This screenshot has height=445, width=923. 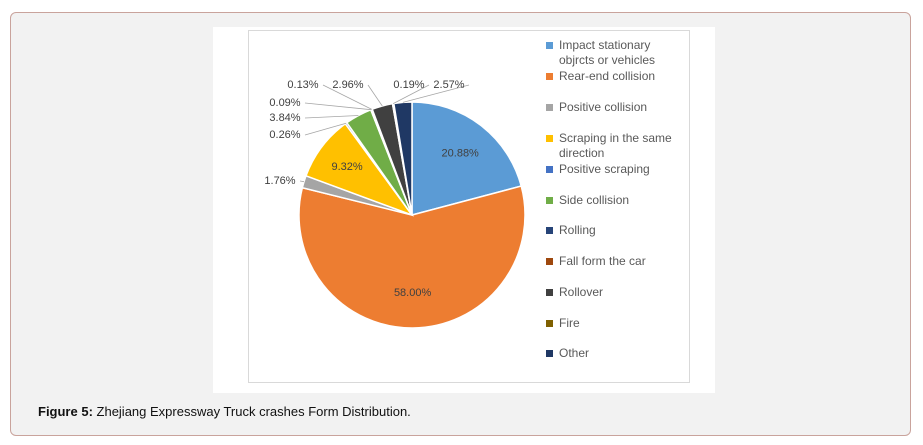 I want to click on data-label-impact-stationary-objrcts-or-vehicles: 20.88%, so click(x=461, y=153).